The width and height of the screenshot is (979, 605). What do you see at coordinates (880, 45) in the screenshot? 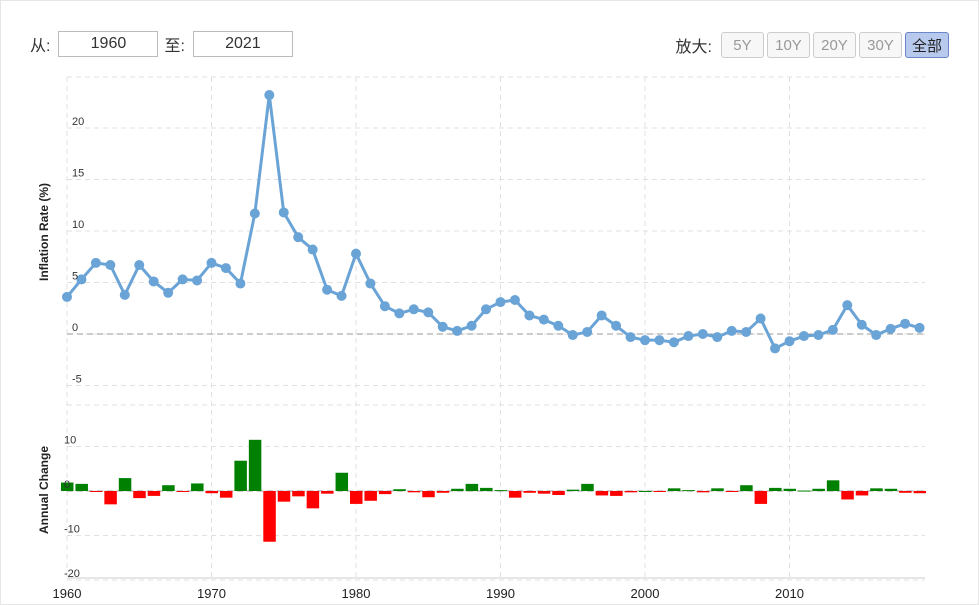
I see `zoom-30y-button: 30Y` at bounding box center [880, 45].